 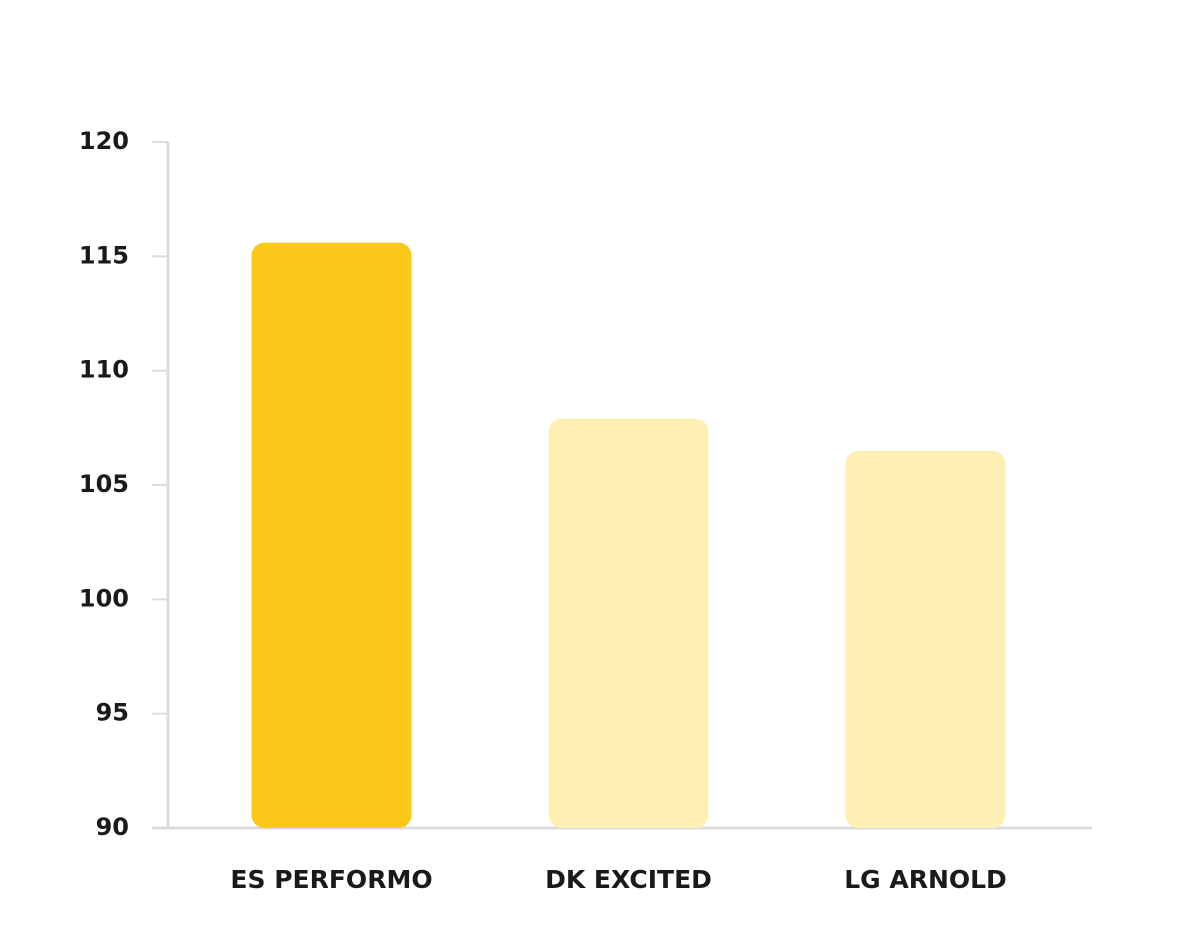 I want to click on y-tick-label: 110, so click(x=104, y=370).